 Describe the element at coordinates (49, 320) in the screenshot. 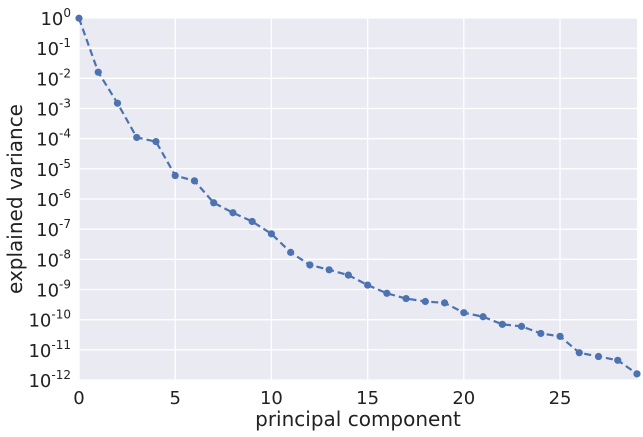

I see `y-tick-label: 10⁻¹⁰` at that location.